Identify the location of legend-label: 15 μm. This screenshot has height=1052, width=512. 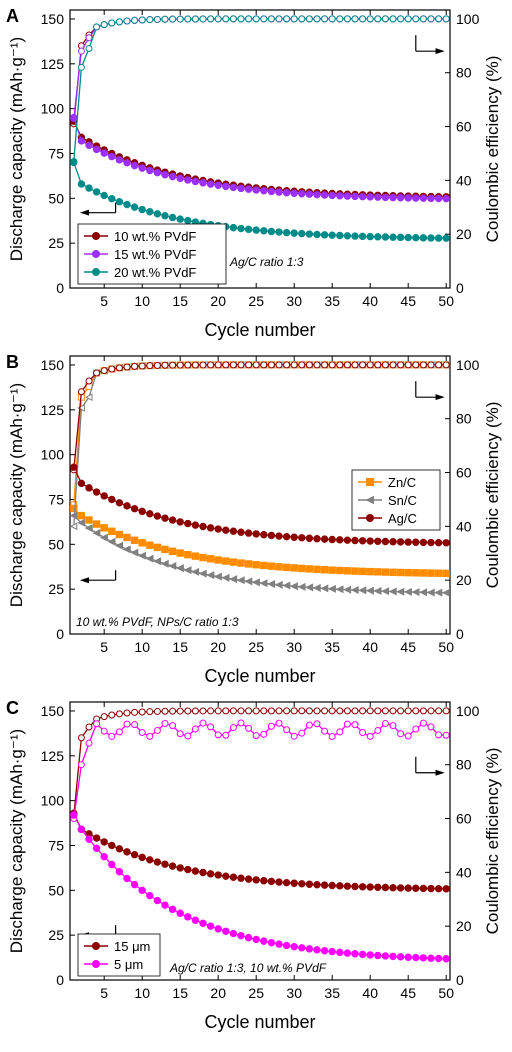
(132, 946).